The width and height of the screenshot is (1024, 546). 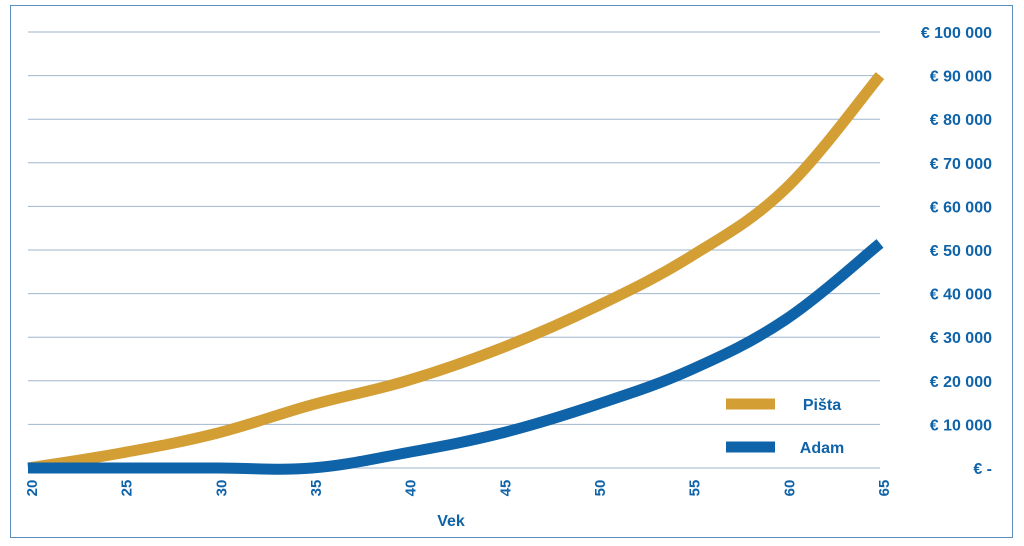 I want to click on x-axis-label: Vek, so click(x=451, y=521).